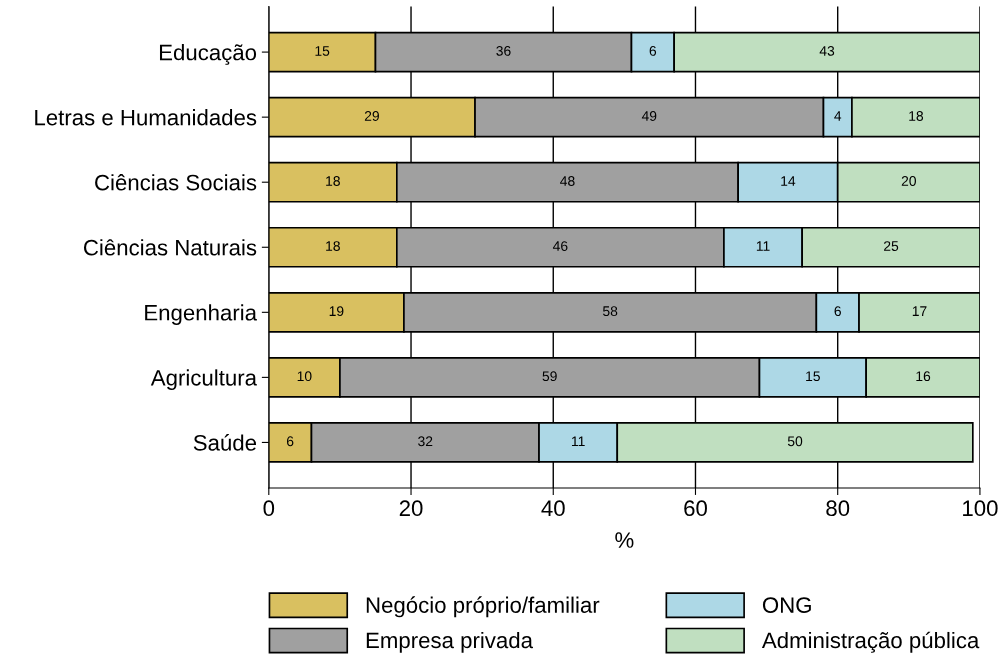  I want to click on data-label: 14, so click(788, 181).